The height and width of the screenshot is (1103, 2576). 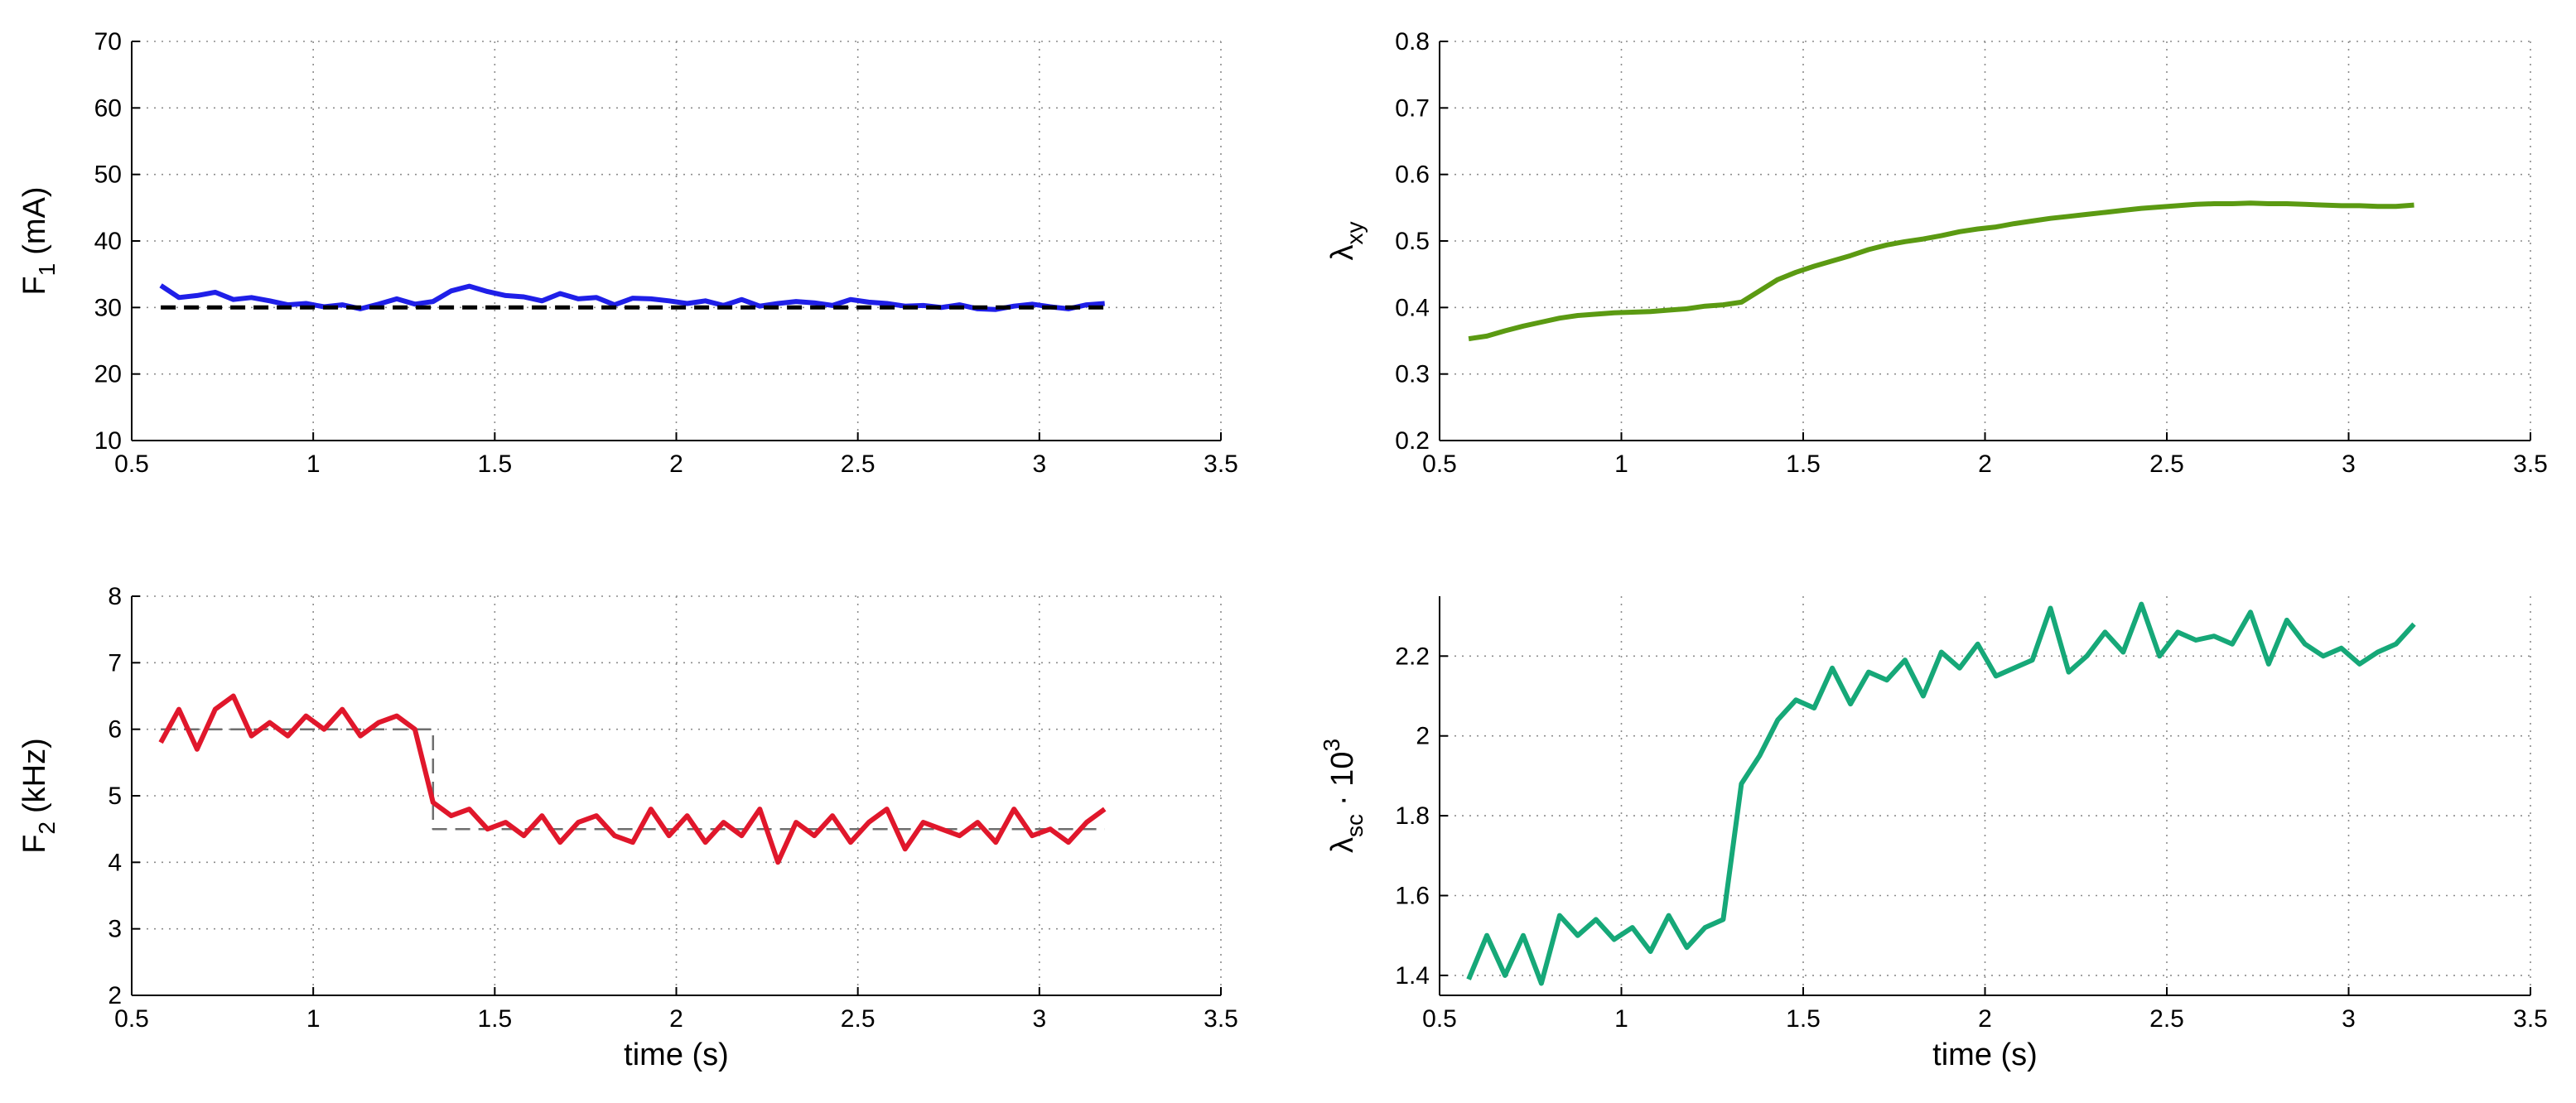 I want to click on reference-line, so click(x=633, y=779).